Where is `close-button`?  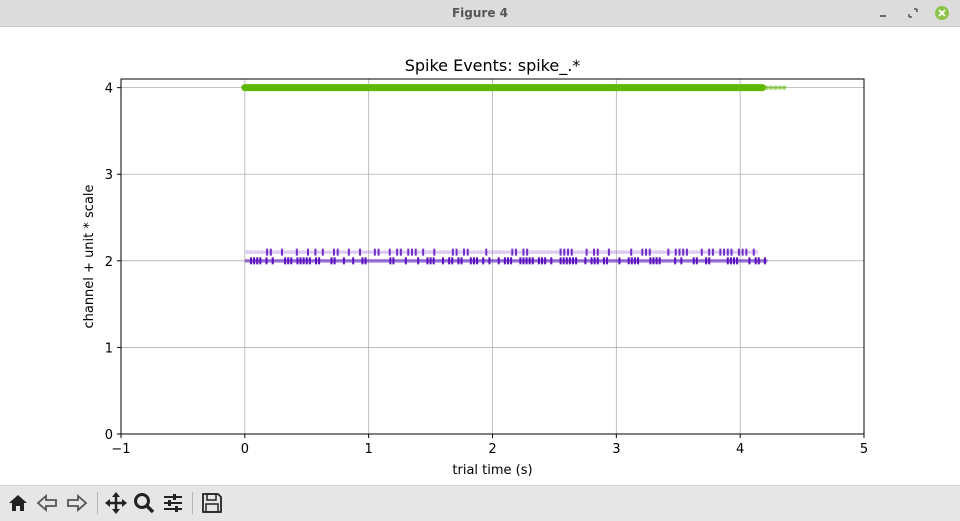
close-button is located at coordinates (942, 13).